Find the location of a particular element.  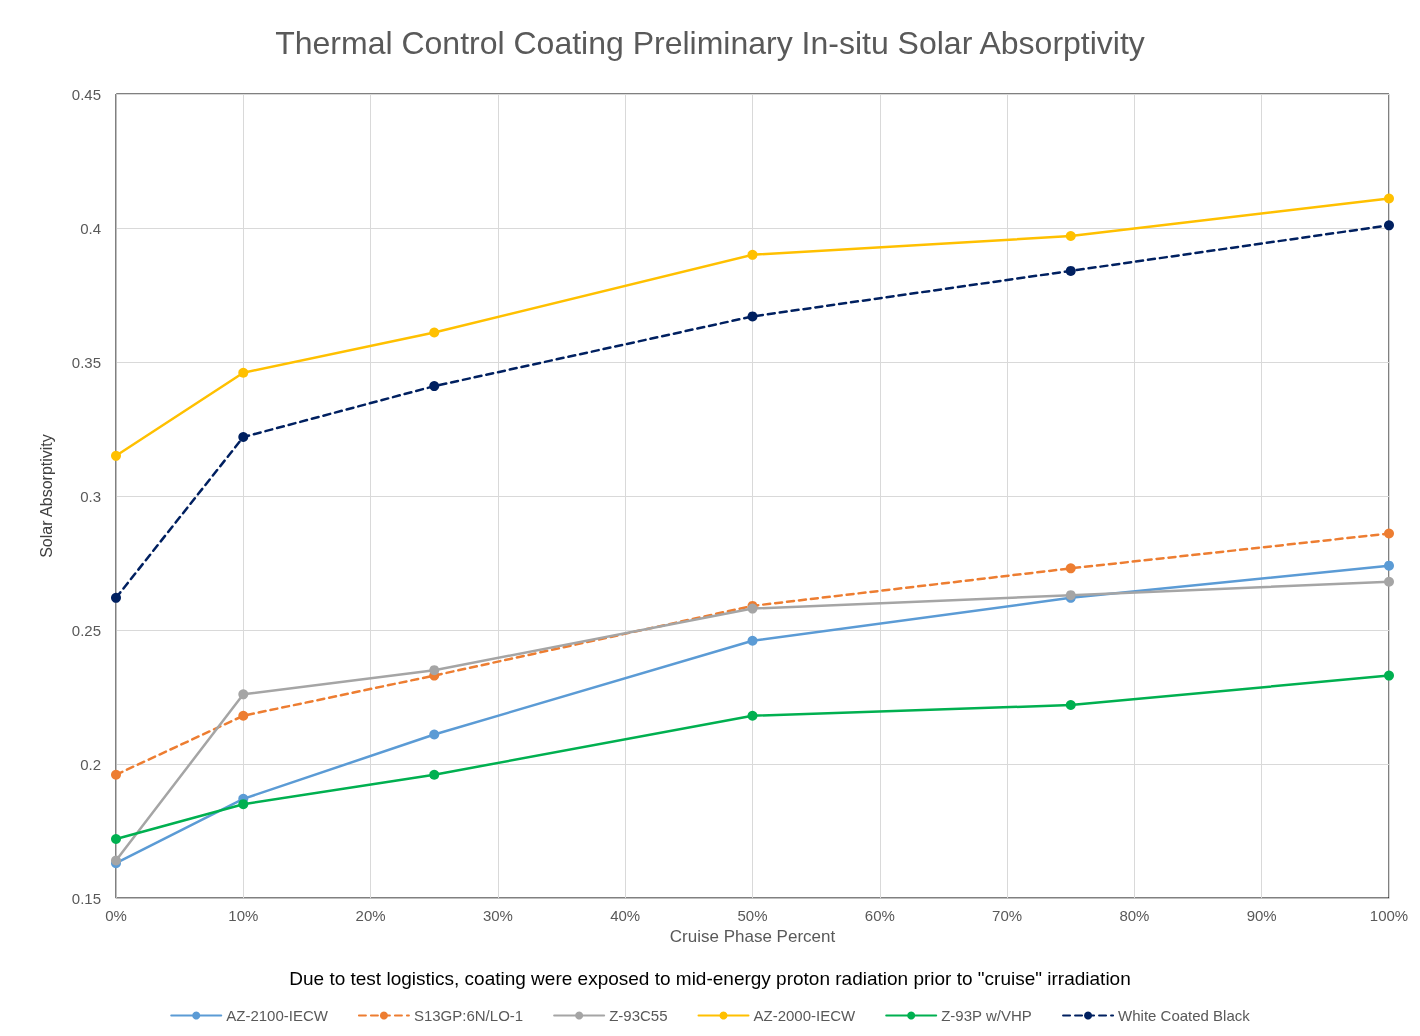

x-tick-label: 50% is located at coordinates (752, 915).